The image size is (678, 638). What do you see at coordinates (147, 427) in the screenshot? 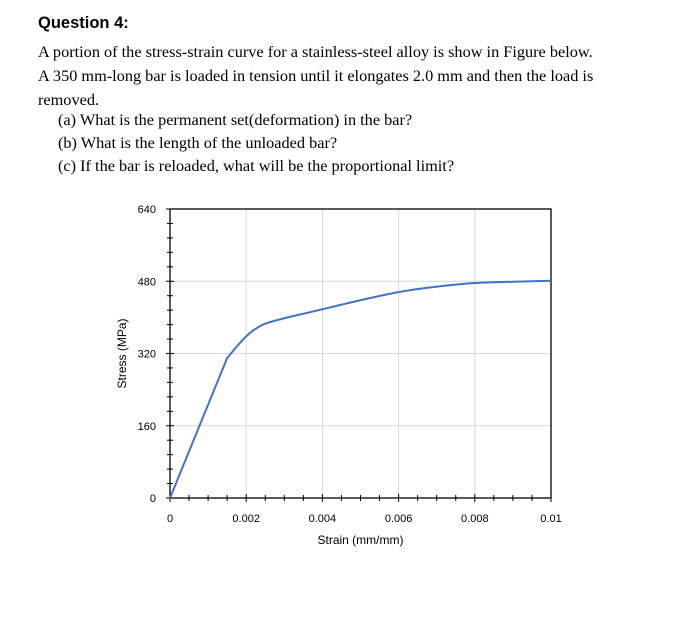
I see `y-tick-label: 160` at bounding box center [147, 427].